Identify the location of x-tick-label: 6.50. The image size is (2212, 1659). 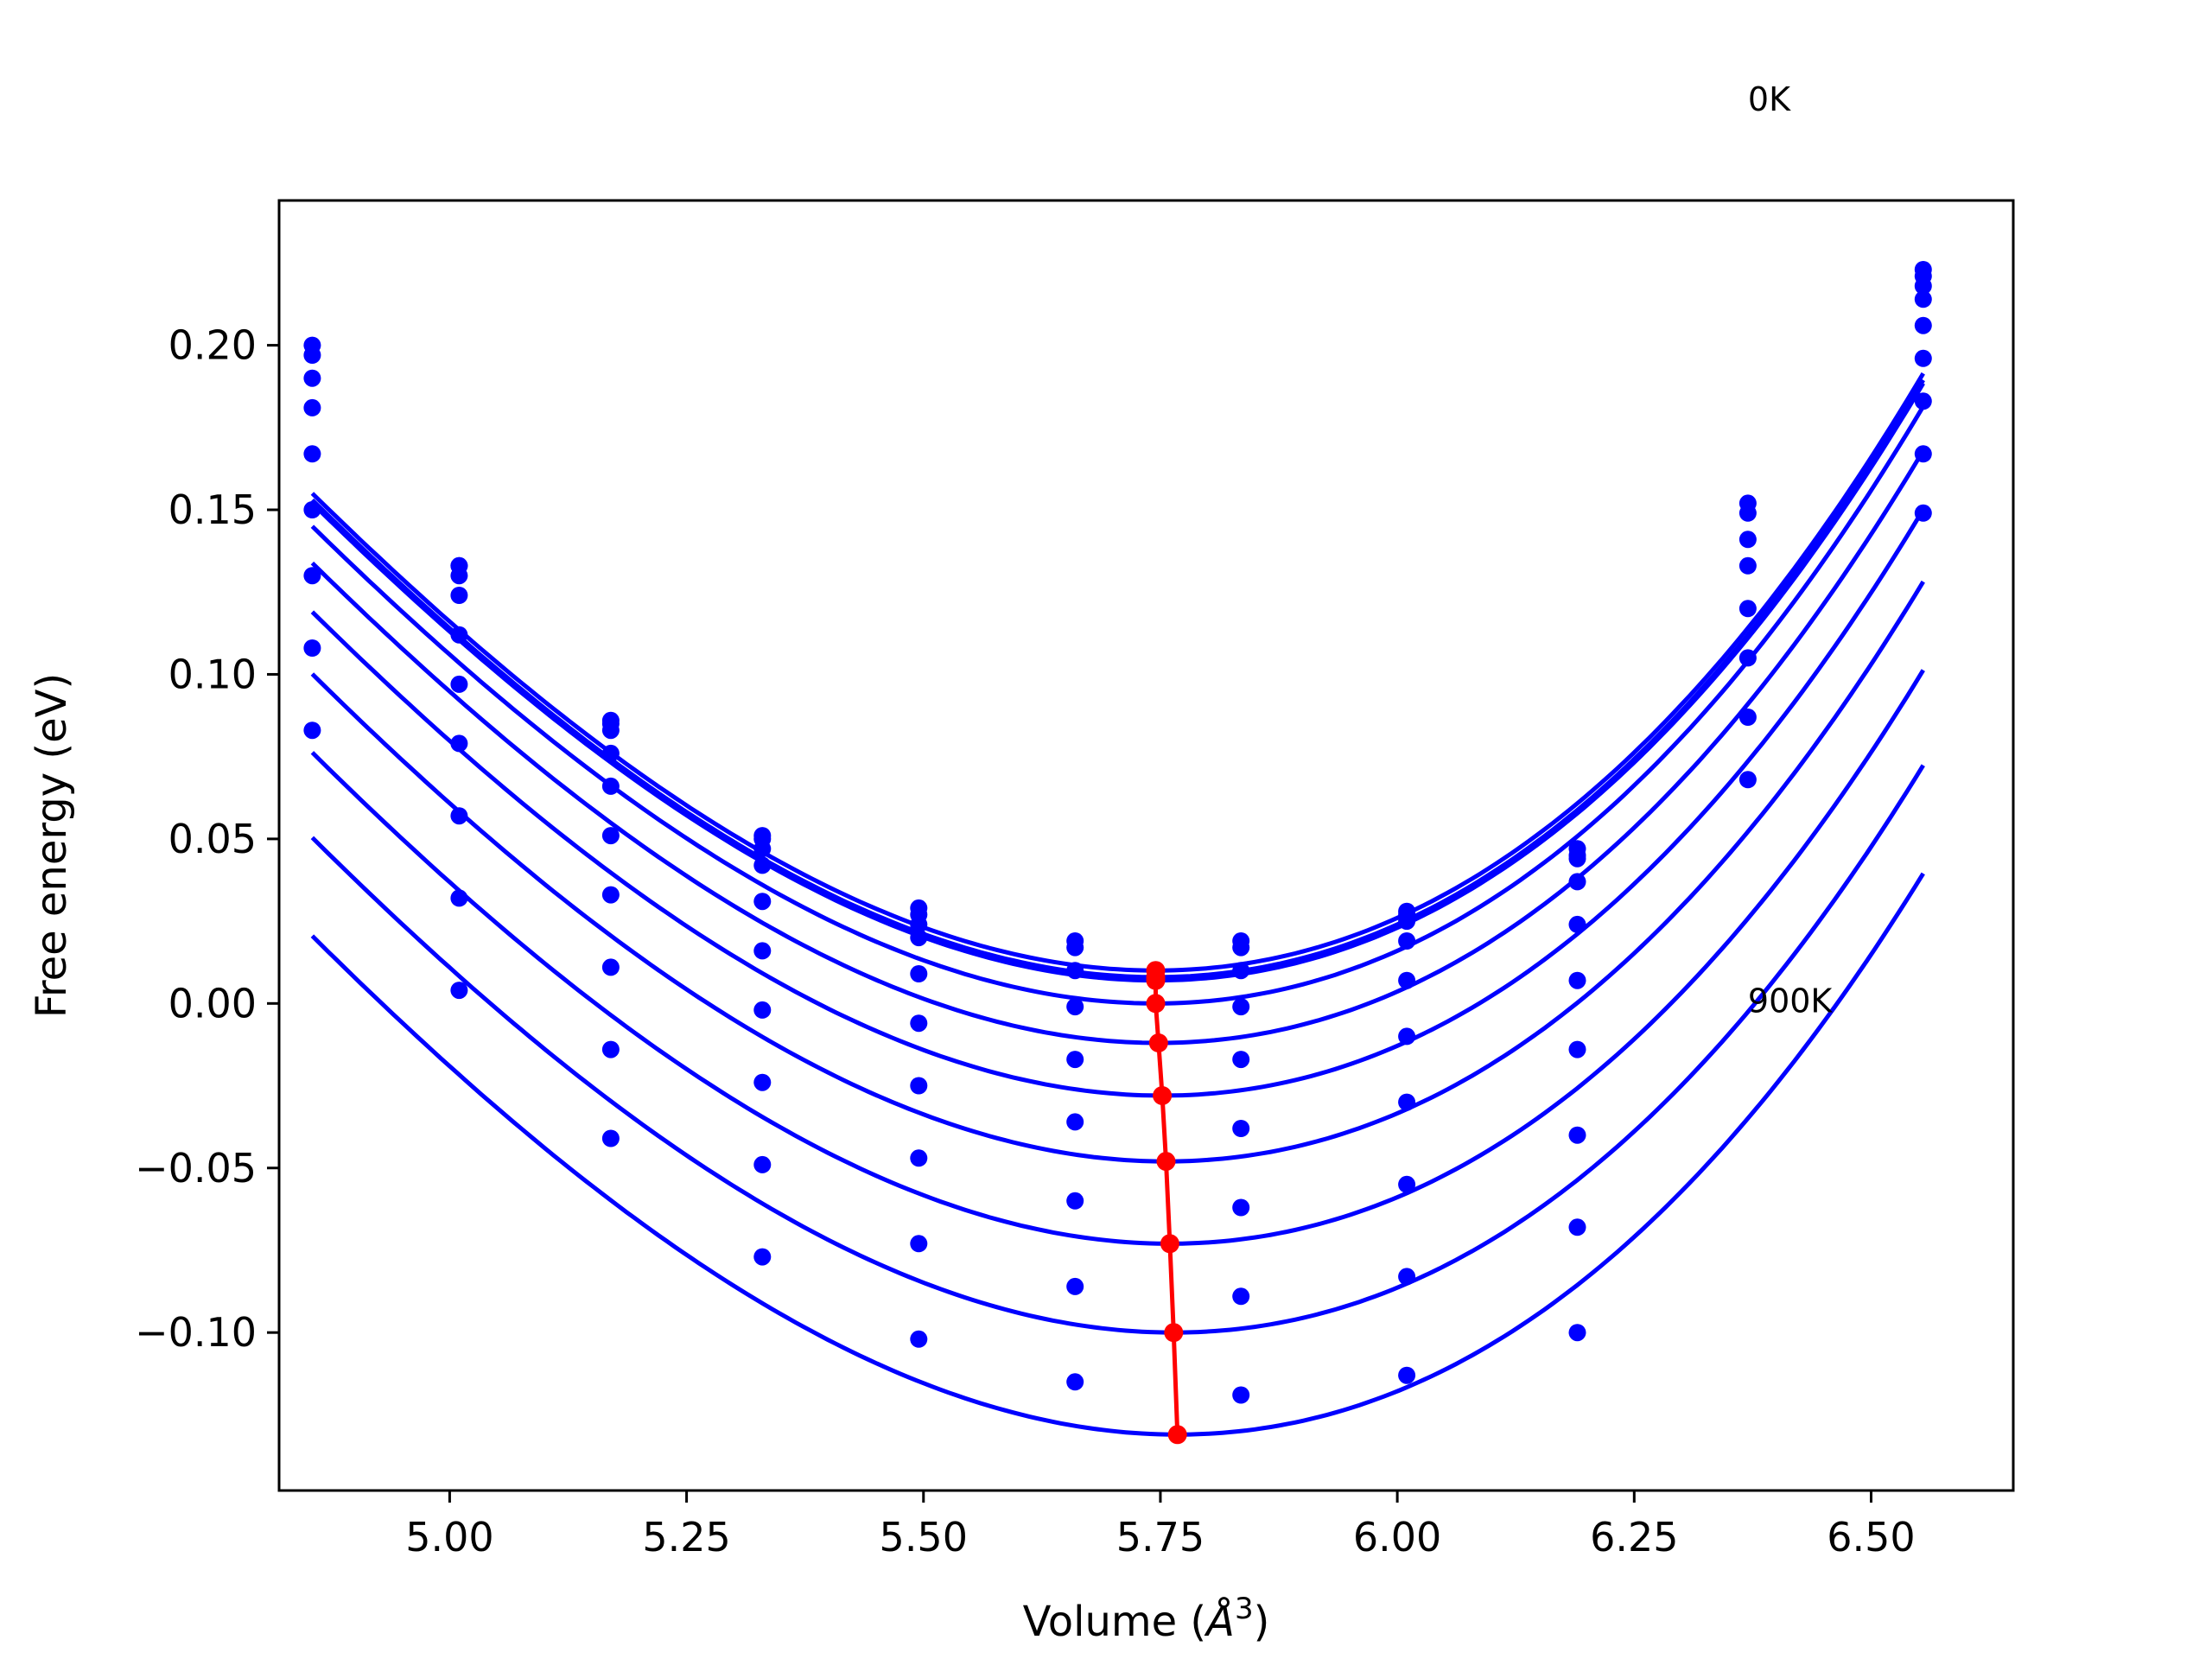
(1871, 1537).